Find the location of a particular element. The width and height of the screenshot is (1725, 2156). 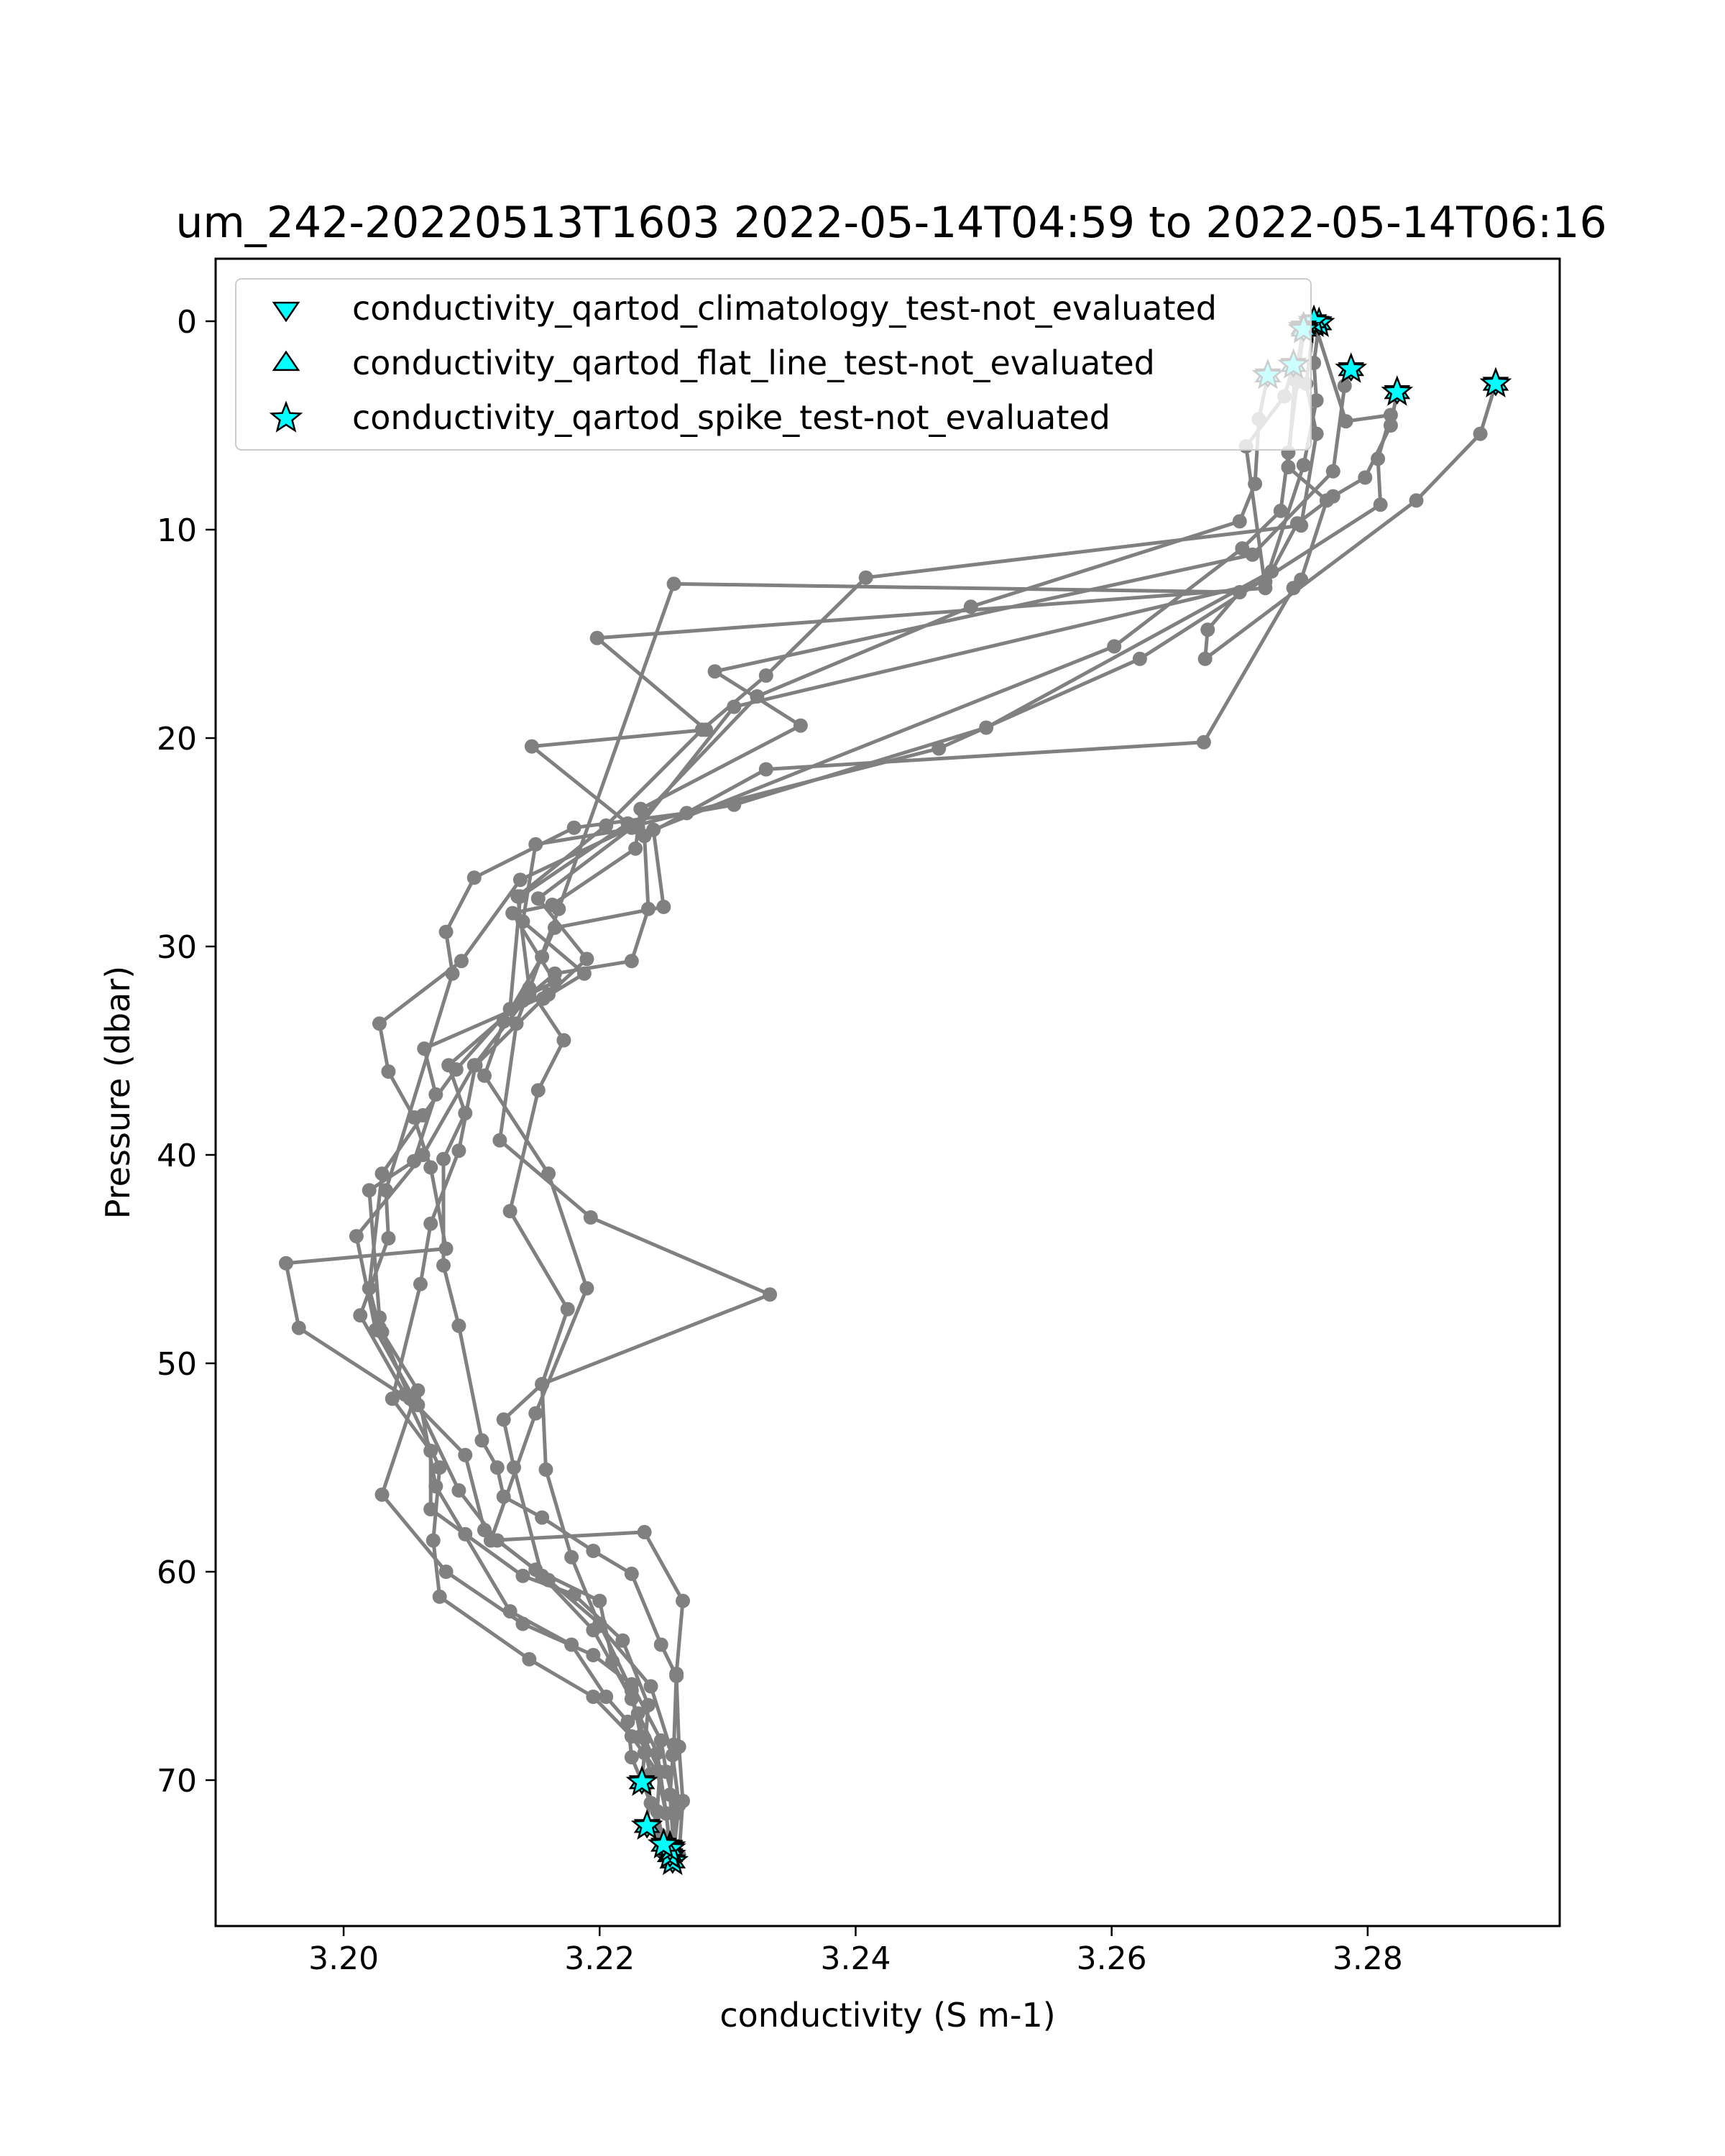

x-axis-label: conductivity (S m-1) is located at coordinates (887, 2016).